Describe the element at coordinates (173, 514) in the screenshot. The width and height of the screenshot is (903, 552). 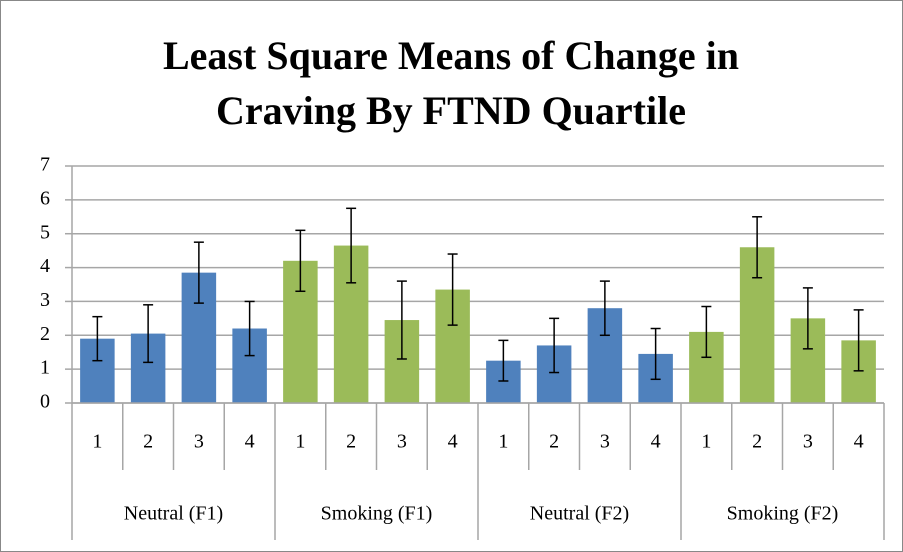
I see `group-label: Neutral (F1)` at that location.